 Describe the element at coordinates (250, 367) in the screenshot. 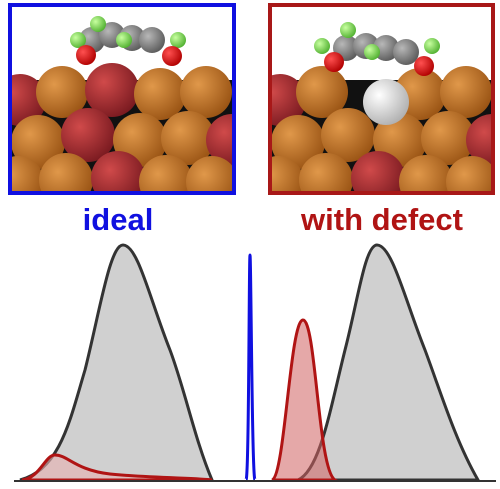

I see `spike` at that location.